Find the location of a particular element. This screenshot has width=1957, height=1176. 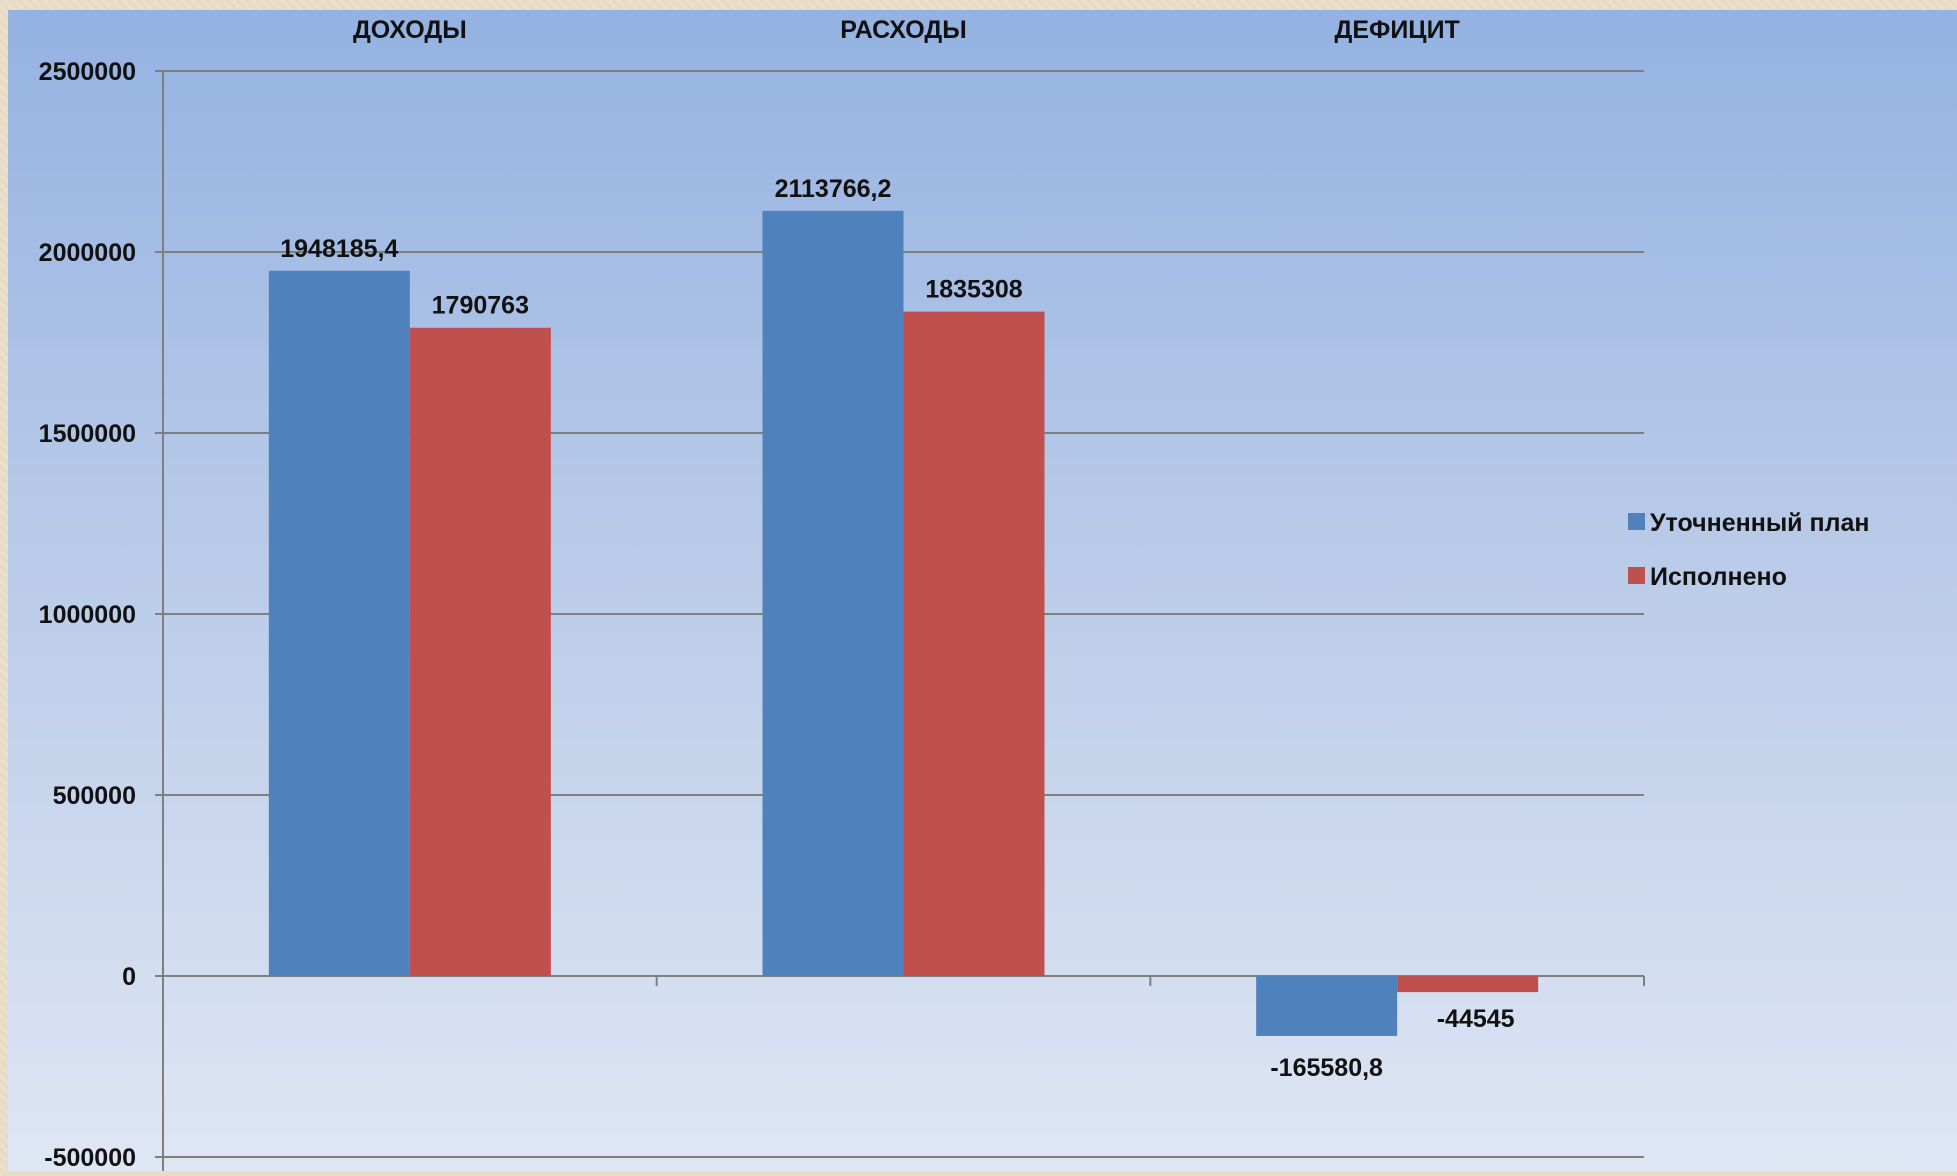

y-tick-label: 0 is located at coordinates (129, 977).